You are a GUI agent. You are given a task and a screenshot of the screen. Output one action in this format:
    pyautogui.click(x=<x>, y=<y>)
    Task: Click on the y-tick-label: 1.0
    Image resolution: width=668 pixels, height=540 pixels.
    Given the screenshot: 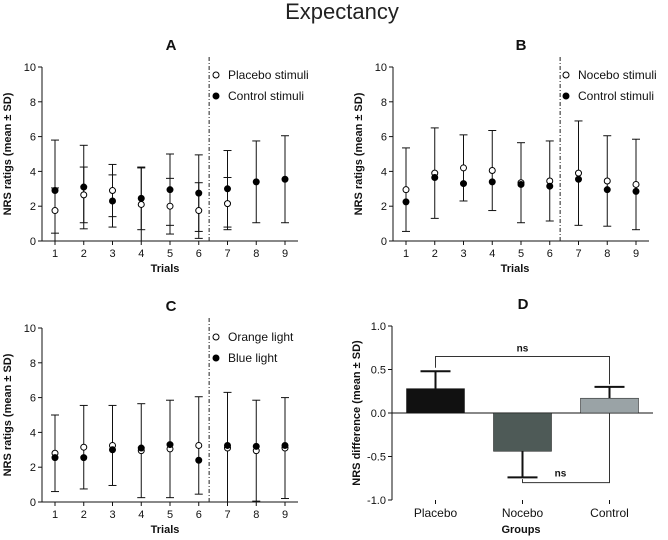 What is the action you would take?
    pyautogui.click(x=378, y=327)
    